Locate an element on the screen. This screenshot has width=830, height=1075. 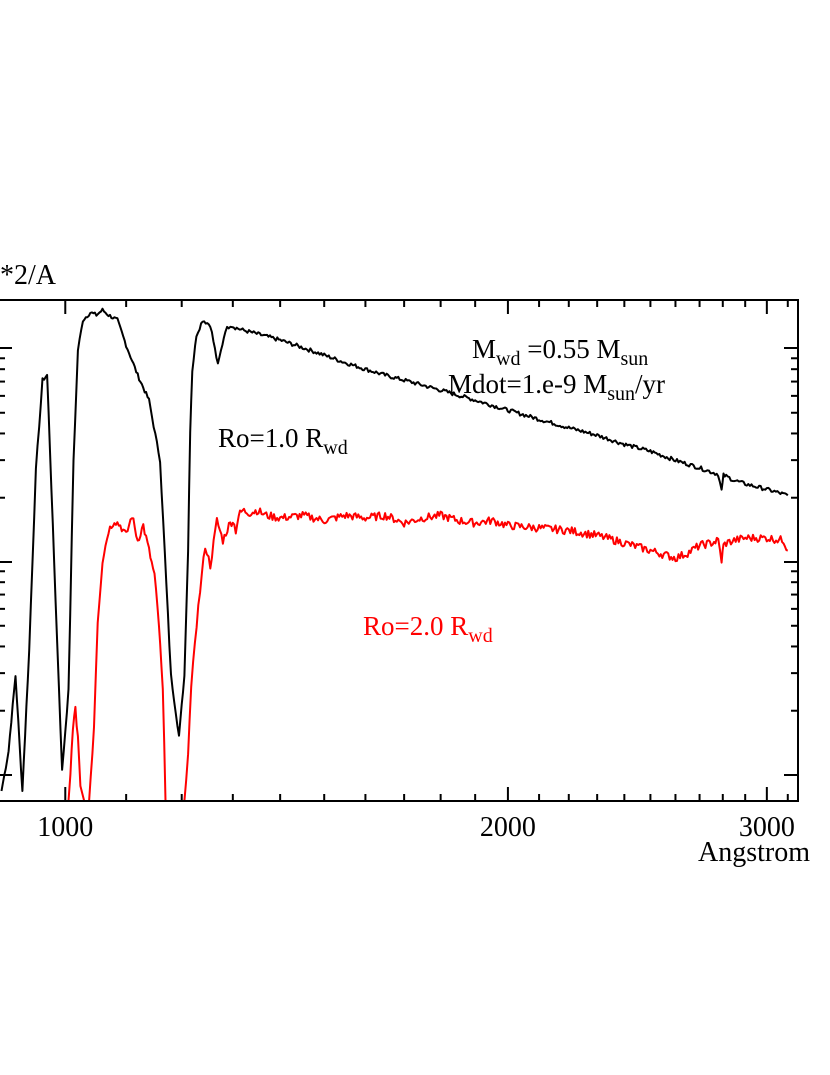
x-tick-label-3000: 3000 is located at coordinates (767, 827).